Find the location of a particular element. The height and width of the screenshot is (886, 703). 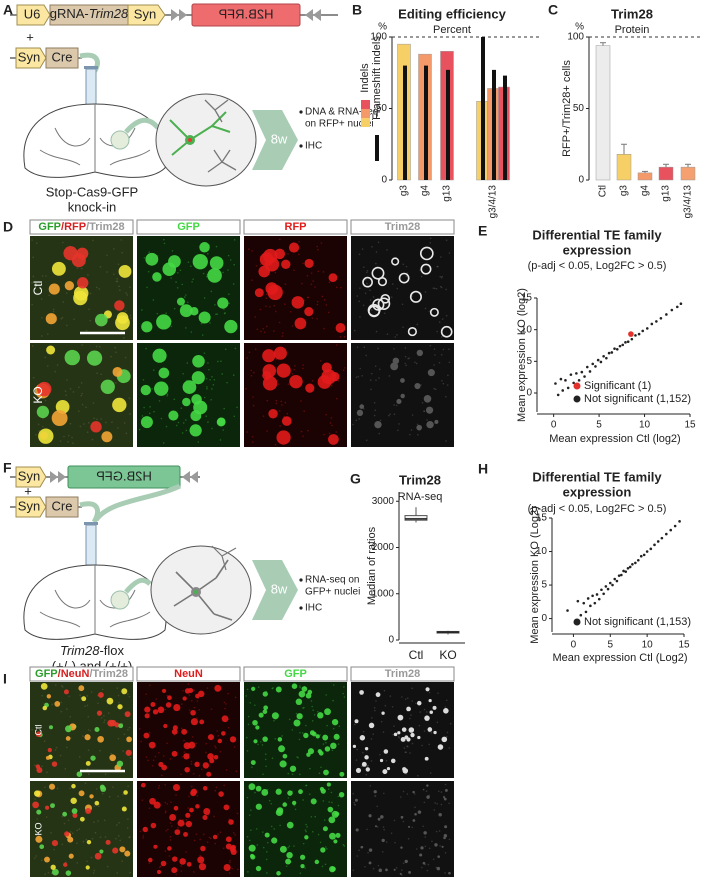

channel-header: GFP is located at coordinates (295, 674).